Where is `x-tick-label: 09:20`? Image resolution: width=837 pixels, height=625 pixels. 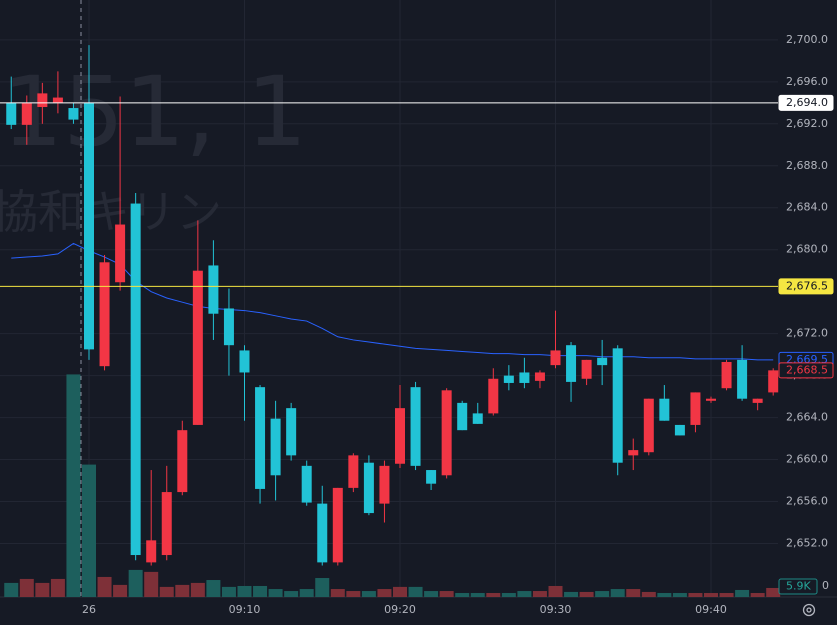
x-tick-label: 09:20 is located at coordinates (400, 609).